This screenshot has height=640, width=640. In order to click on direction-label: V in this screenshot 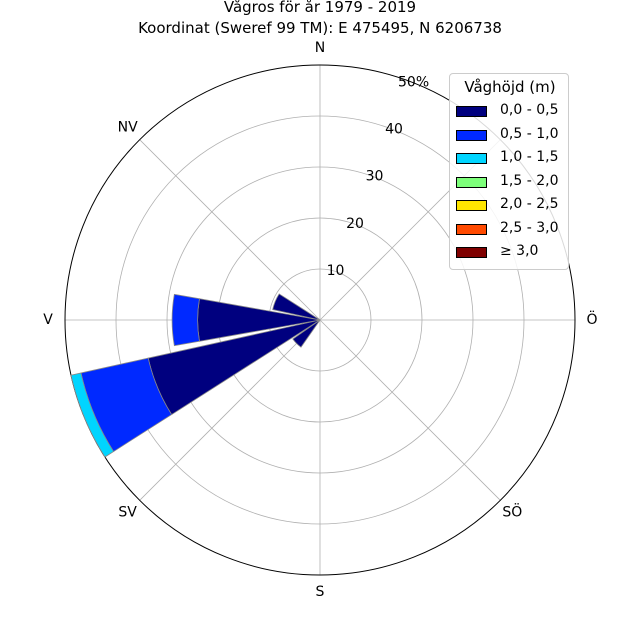, I will do `click(48, 320)`.